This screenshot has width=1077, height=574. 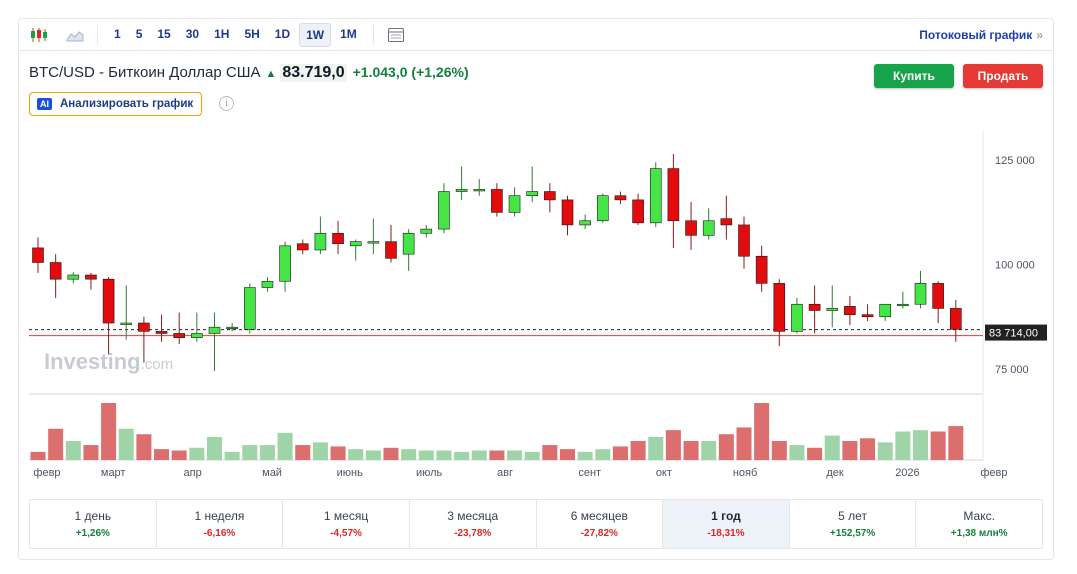 What do you see at coordinates (1003, 76) in the screenshot?
I see `sell-button: Продать` at bounding box center [1003, 76].